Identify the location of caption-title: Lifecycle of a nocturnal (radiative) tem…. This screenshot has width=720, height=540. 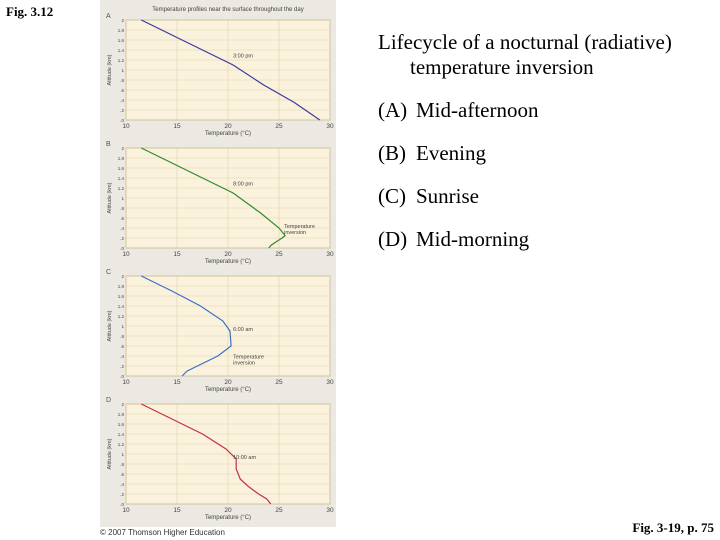
(525, 54).